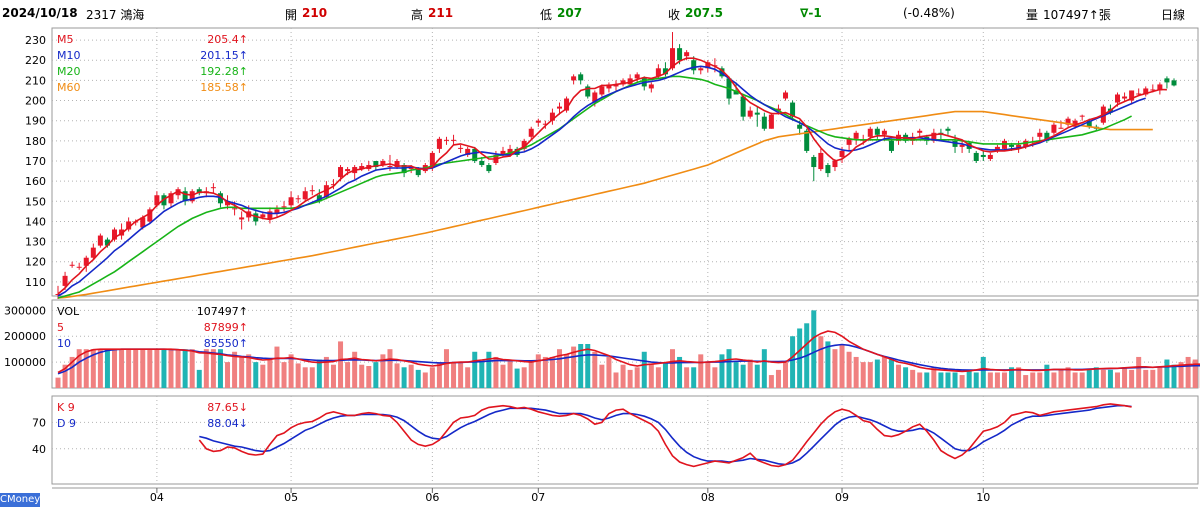  Describe the element at coordinates (66, 423) in the screenshot. I see `legend-label: D 9` at that location.